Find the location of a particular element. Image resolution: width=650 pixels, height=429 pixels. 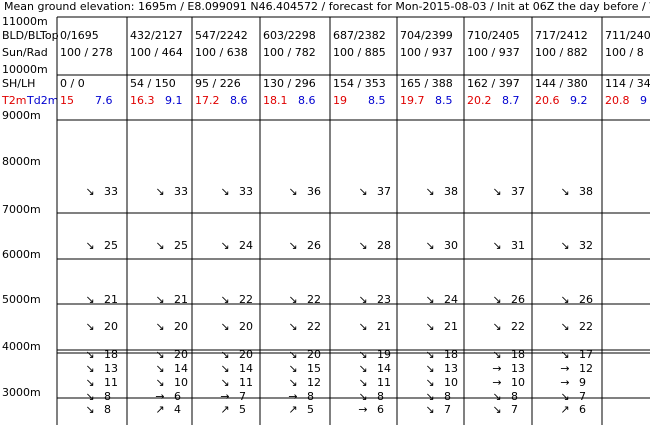

wind-speed: 38 is located at coordinates (586, 191).